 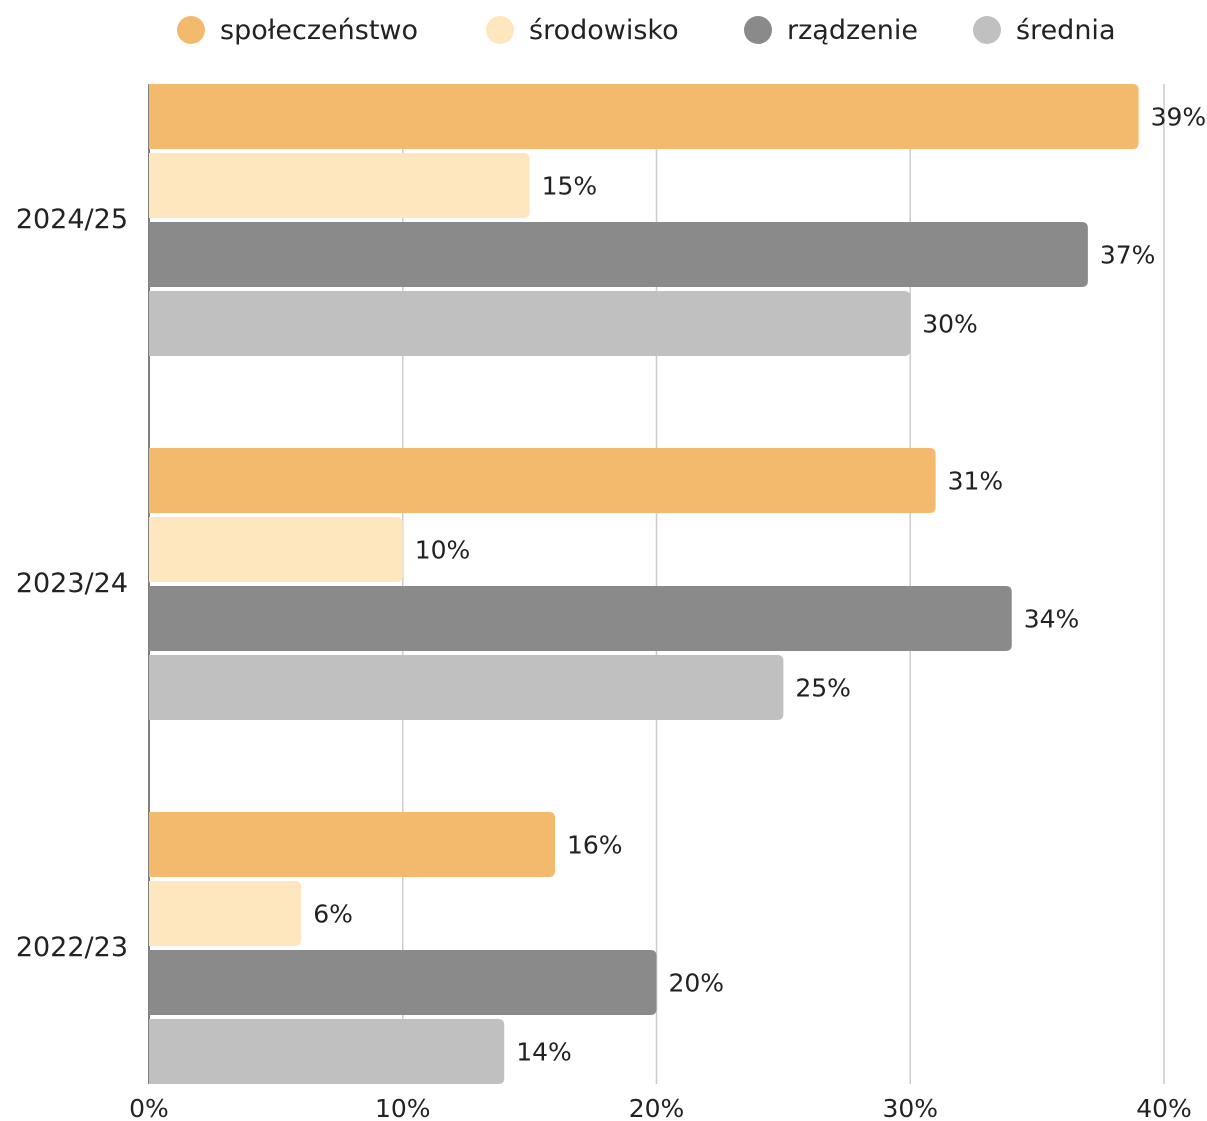 I want to click on legend-label-1: środowisko, so click(x=604, y=30).